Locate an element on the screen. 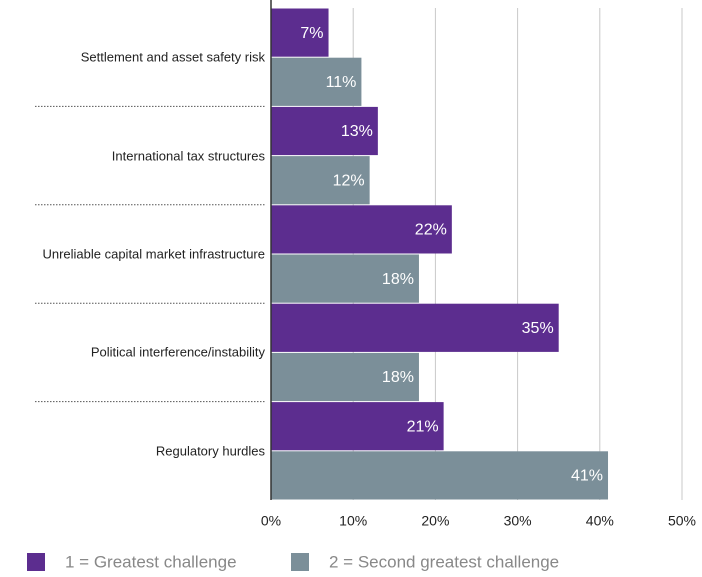 This screenshot has height=577, width=702. category-label: Regulatory hurdles is located at coordinates (210, 451).